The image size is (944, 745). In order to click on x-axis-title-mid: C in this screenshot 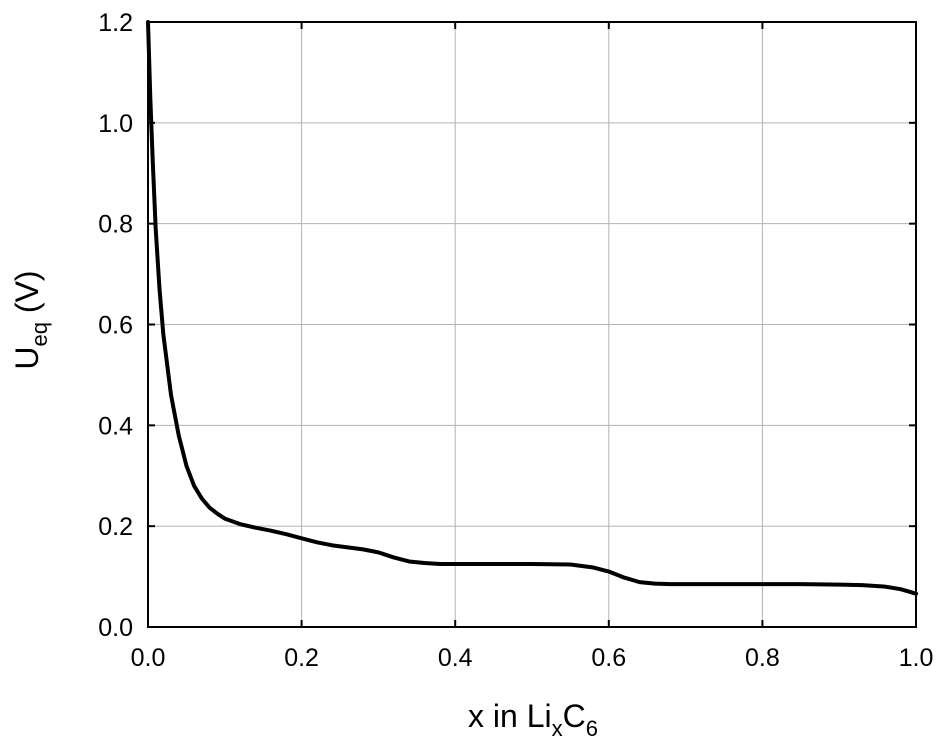, I will do `click(574, 716)`.